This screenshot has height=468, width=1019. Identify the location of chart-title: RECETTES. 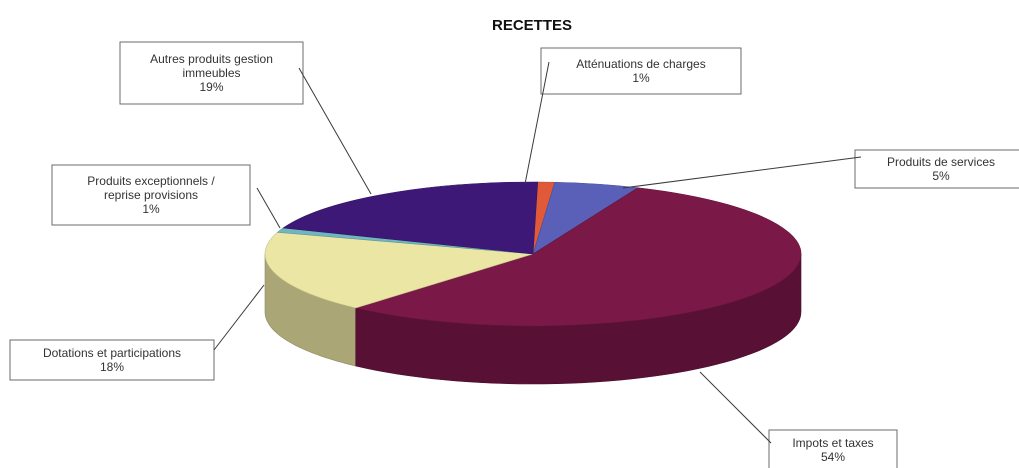
(532, 25).